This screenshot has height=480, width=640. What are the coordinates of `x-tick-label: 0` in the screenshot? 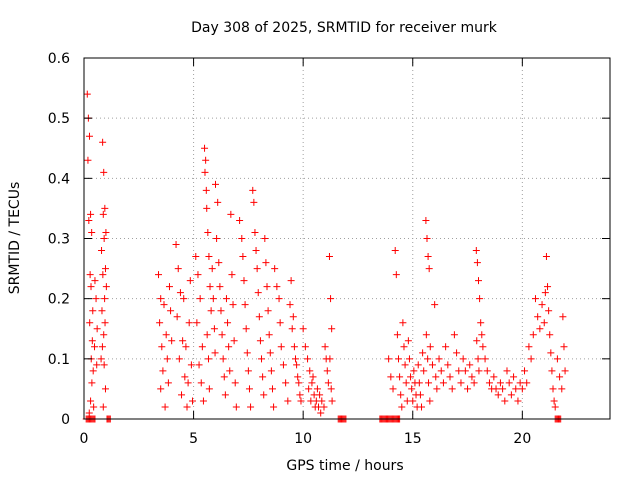 It's located at (84, 439).